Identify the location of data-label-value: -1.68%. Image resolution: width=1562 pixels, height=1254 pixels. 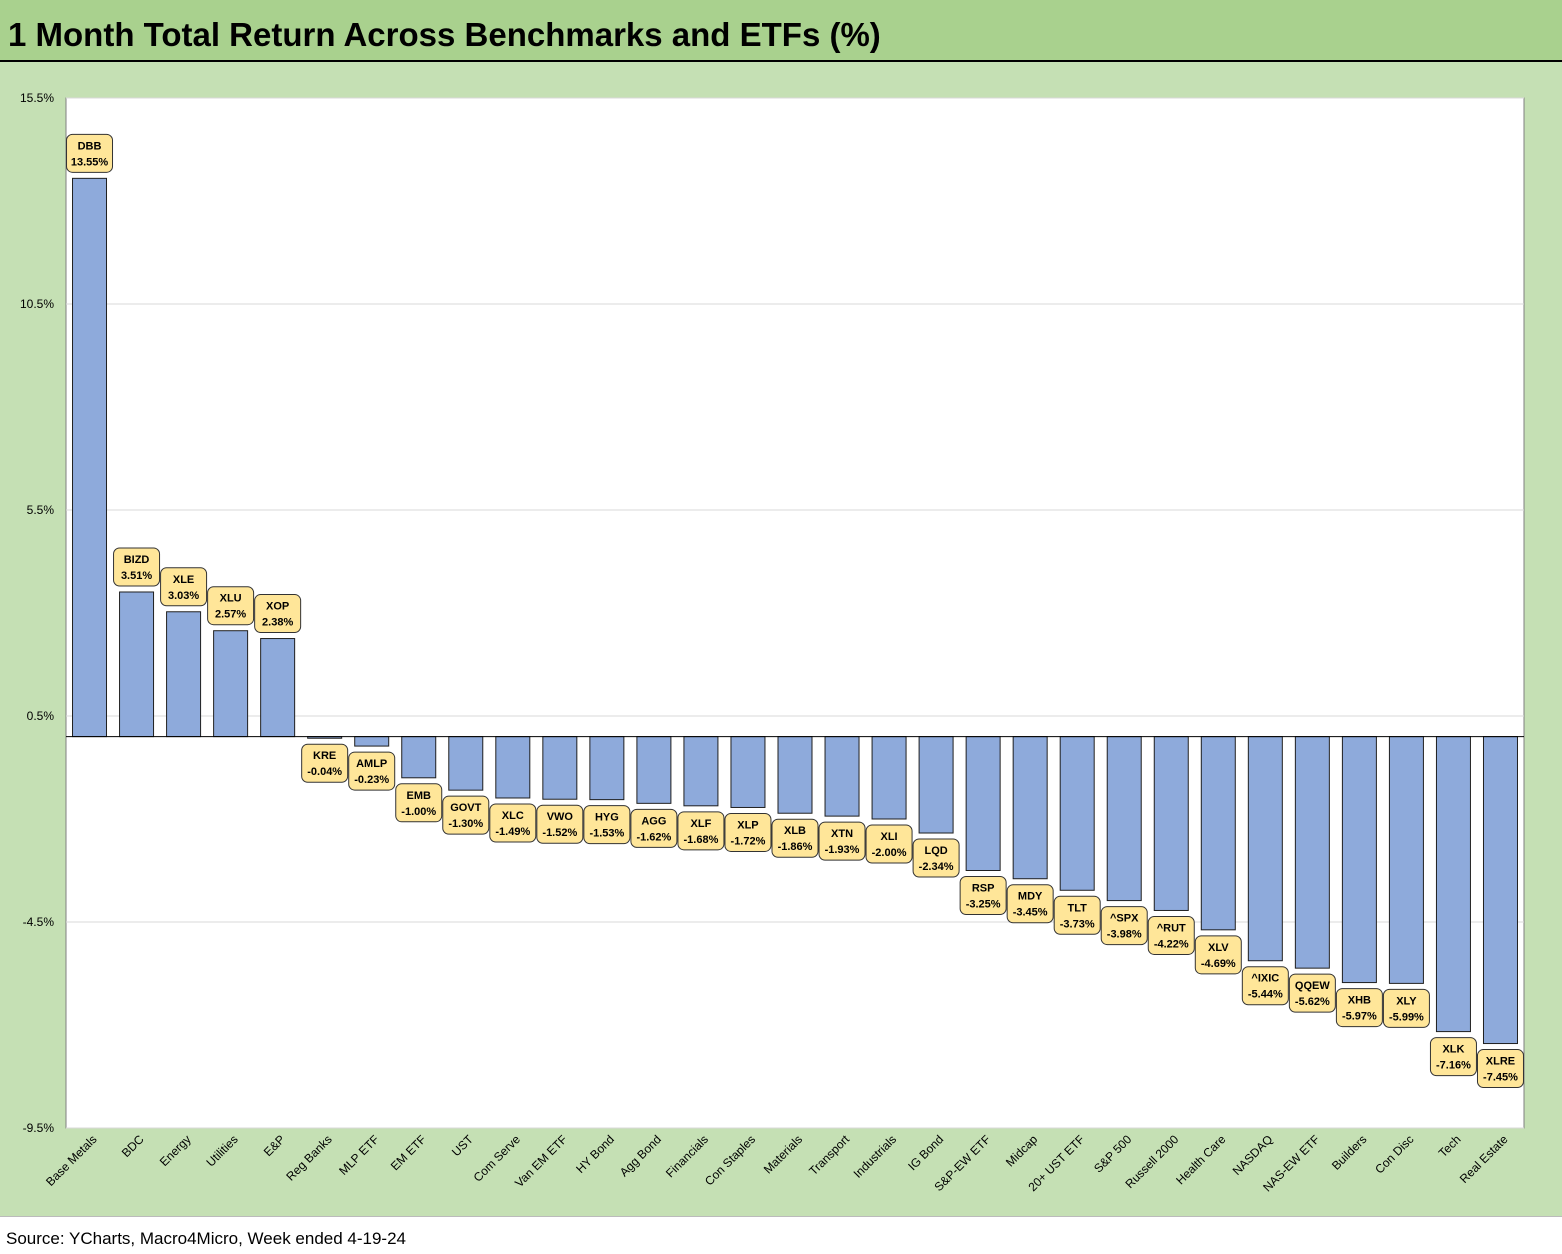
(701, 840).